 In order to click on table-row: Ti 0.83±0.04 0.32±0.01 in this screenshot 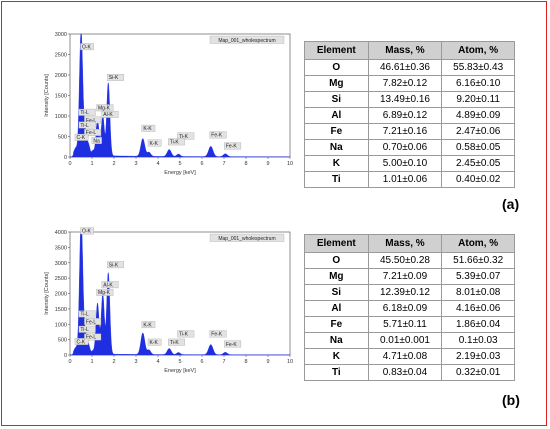, I will do `click(409, 372)`.